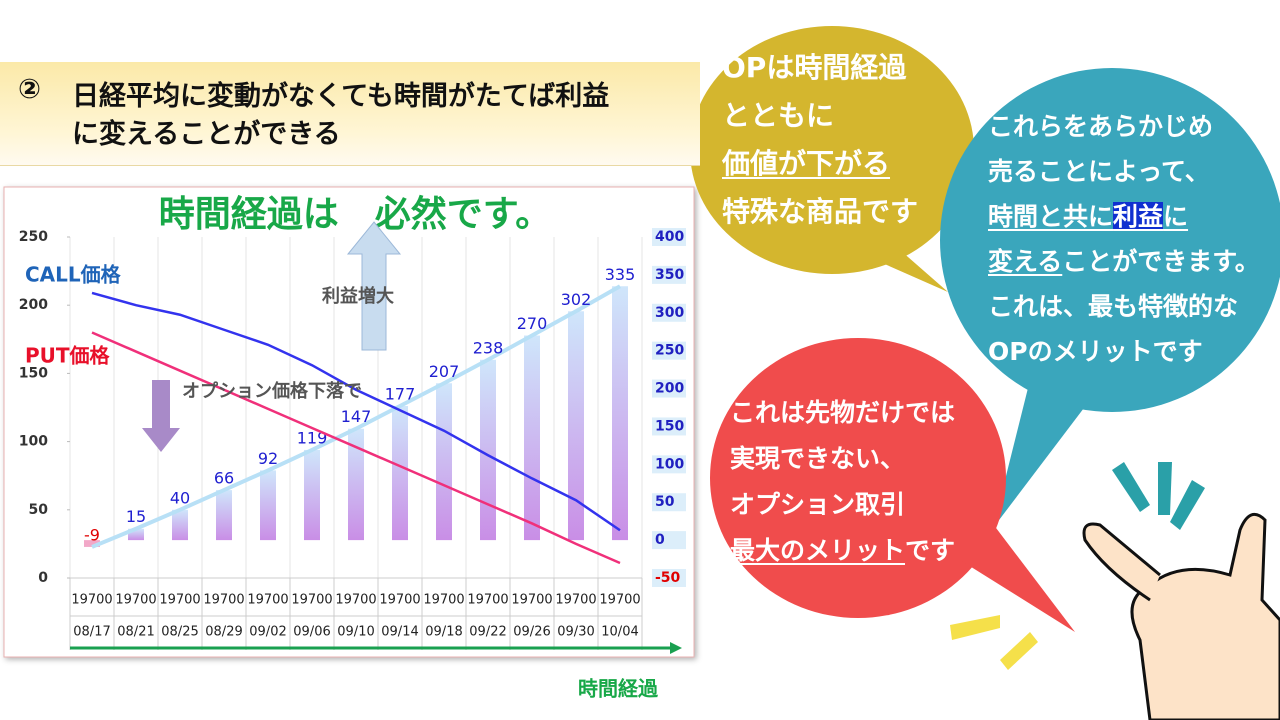 The image size is (1280, 720). What do you see at coordinates (487, 632) in the screenshot?
I see `x-tick-label: 09/22` at bounding box center [487, 632].